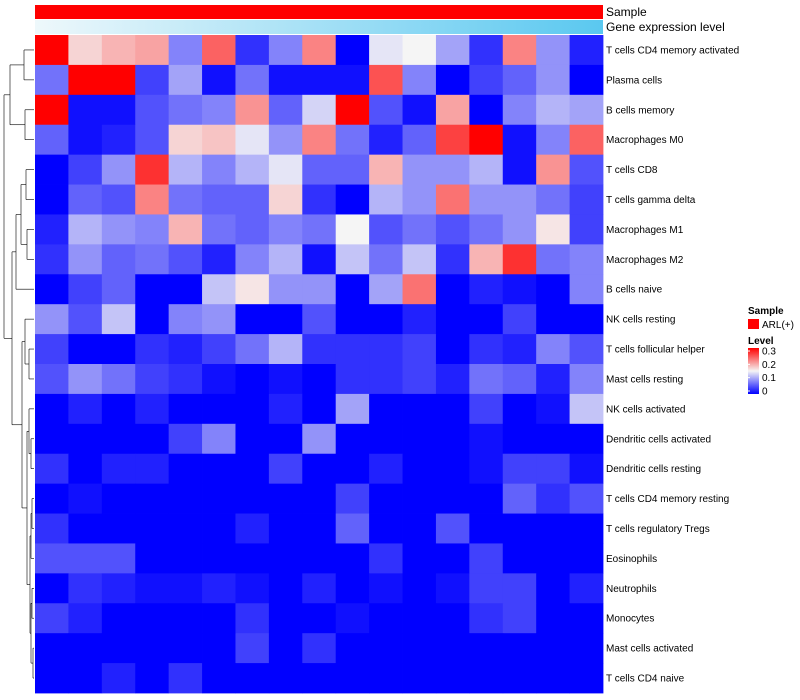 Image resolution: width=800 pixels, height=700 pixels. What do you see at coordinates (645, 230) in the screenshot?
I see `row-label: Macrophages M1` at bounding box center [645, 230].